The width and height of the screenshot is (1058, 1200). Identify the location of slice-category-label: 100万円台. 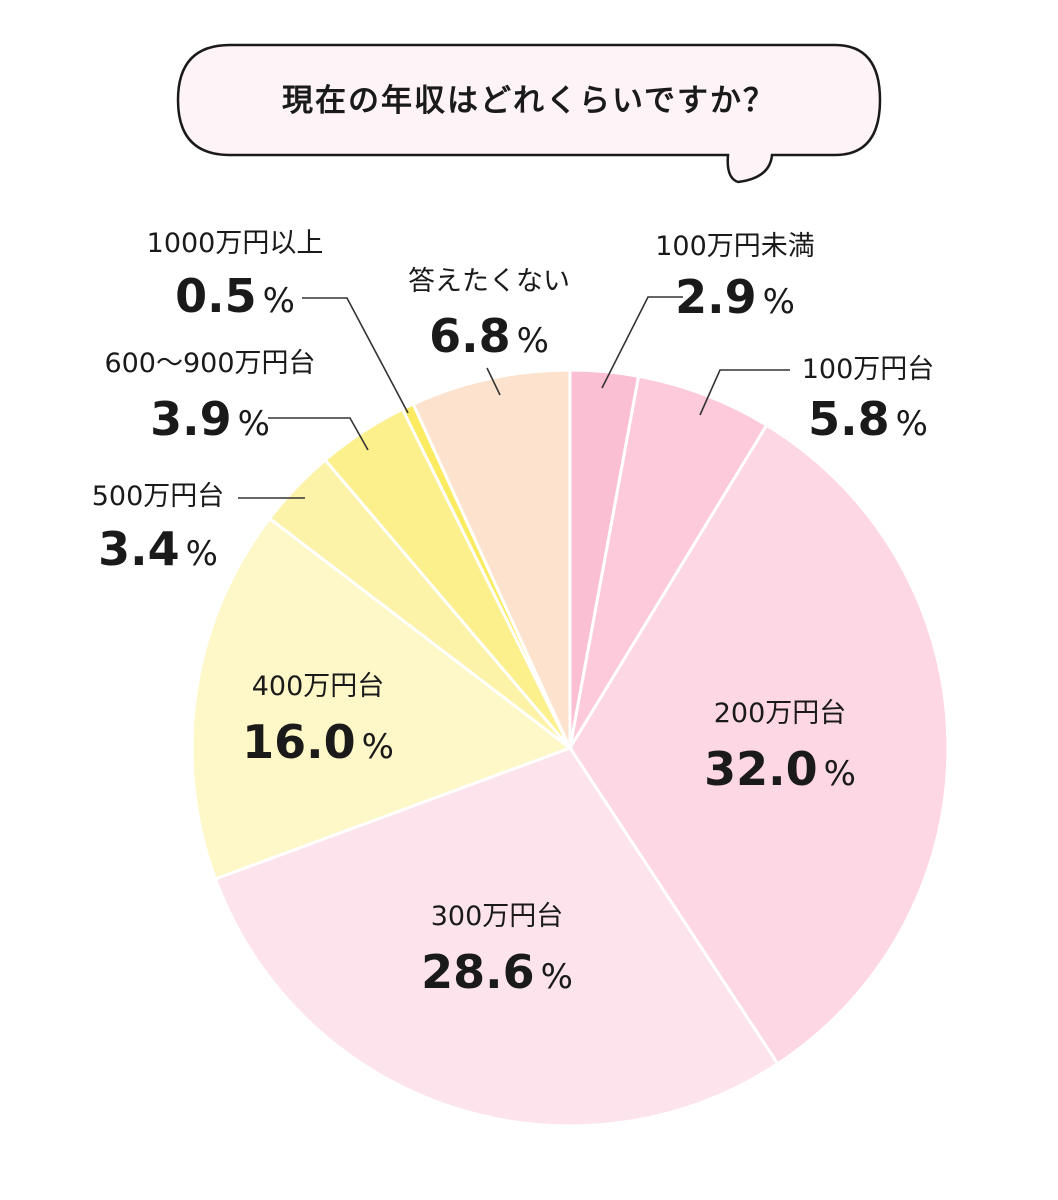
(868, 369).